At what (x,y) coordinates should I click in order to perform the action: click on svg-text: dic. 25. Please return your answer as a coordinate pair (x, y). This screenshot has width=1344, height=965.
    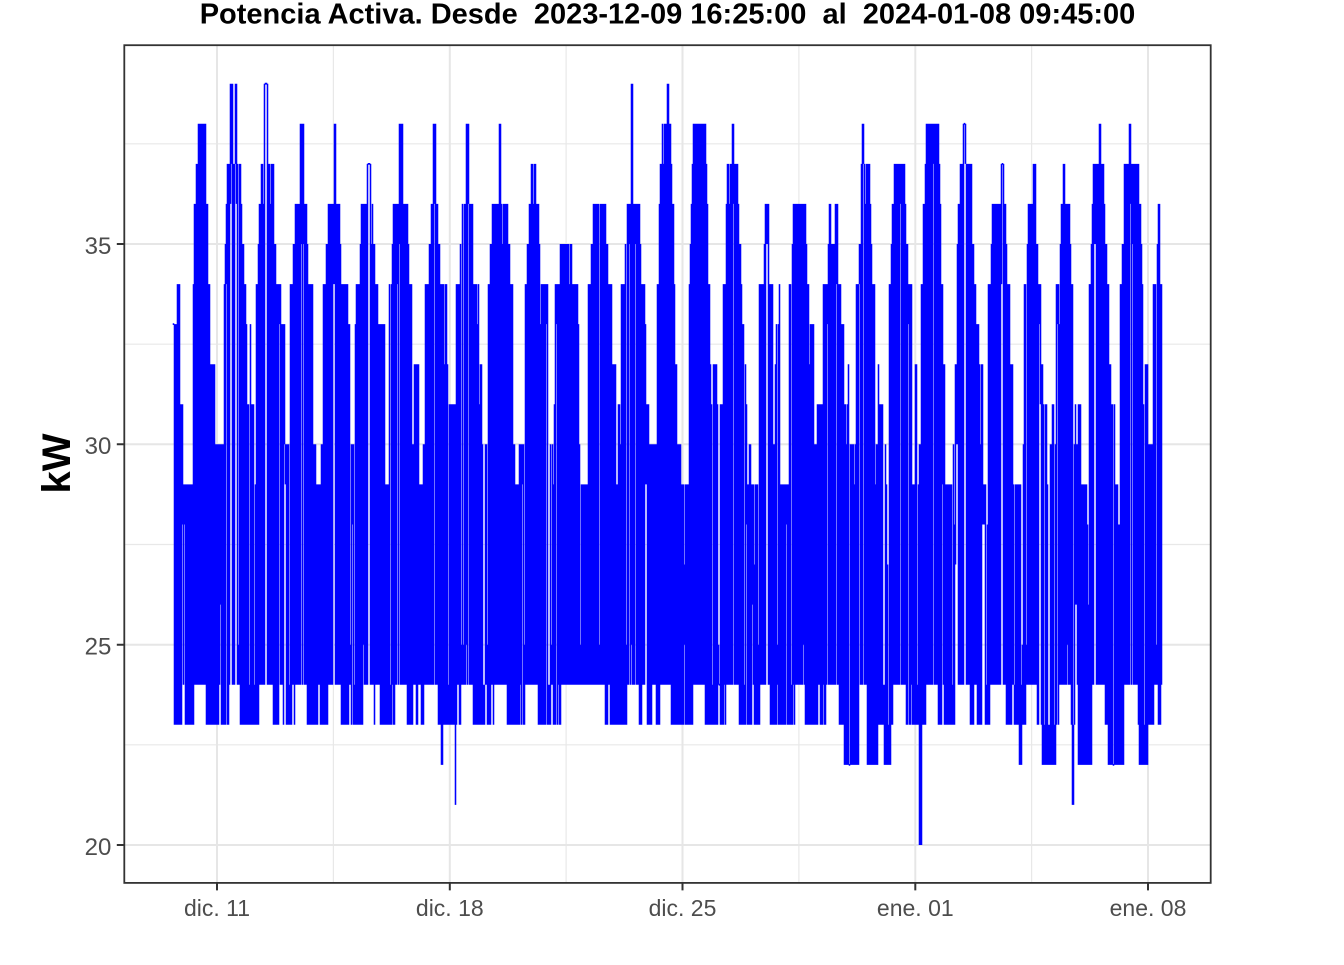
    Looking at the image, I should click on (683, 908).